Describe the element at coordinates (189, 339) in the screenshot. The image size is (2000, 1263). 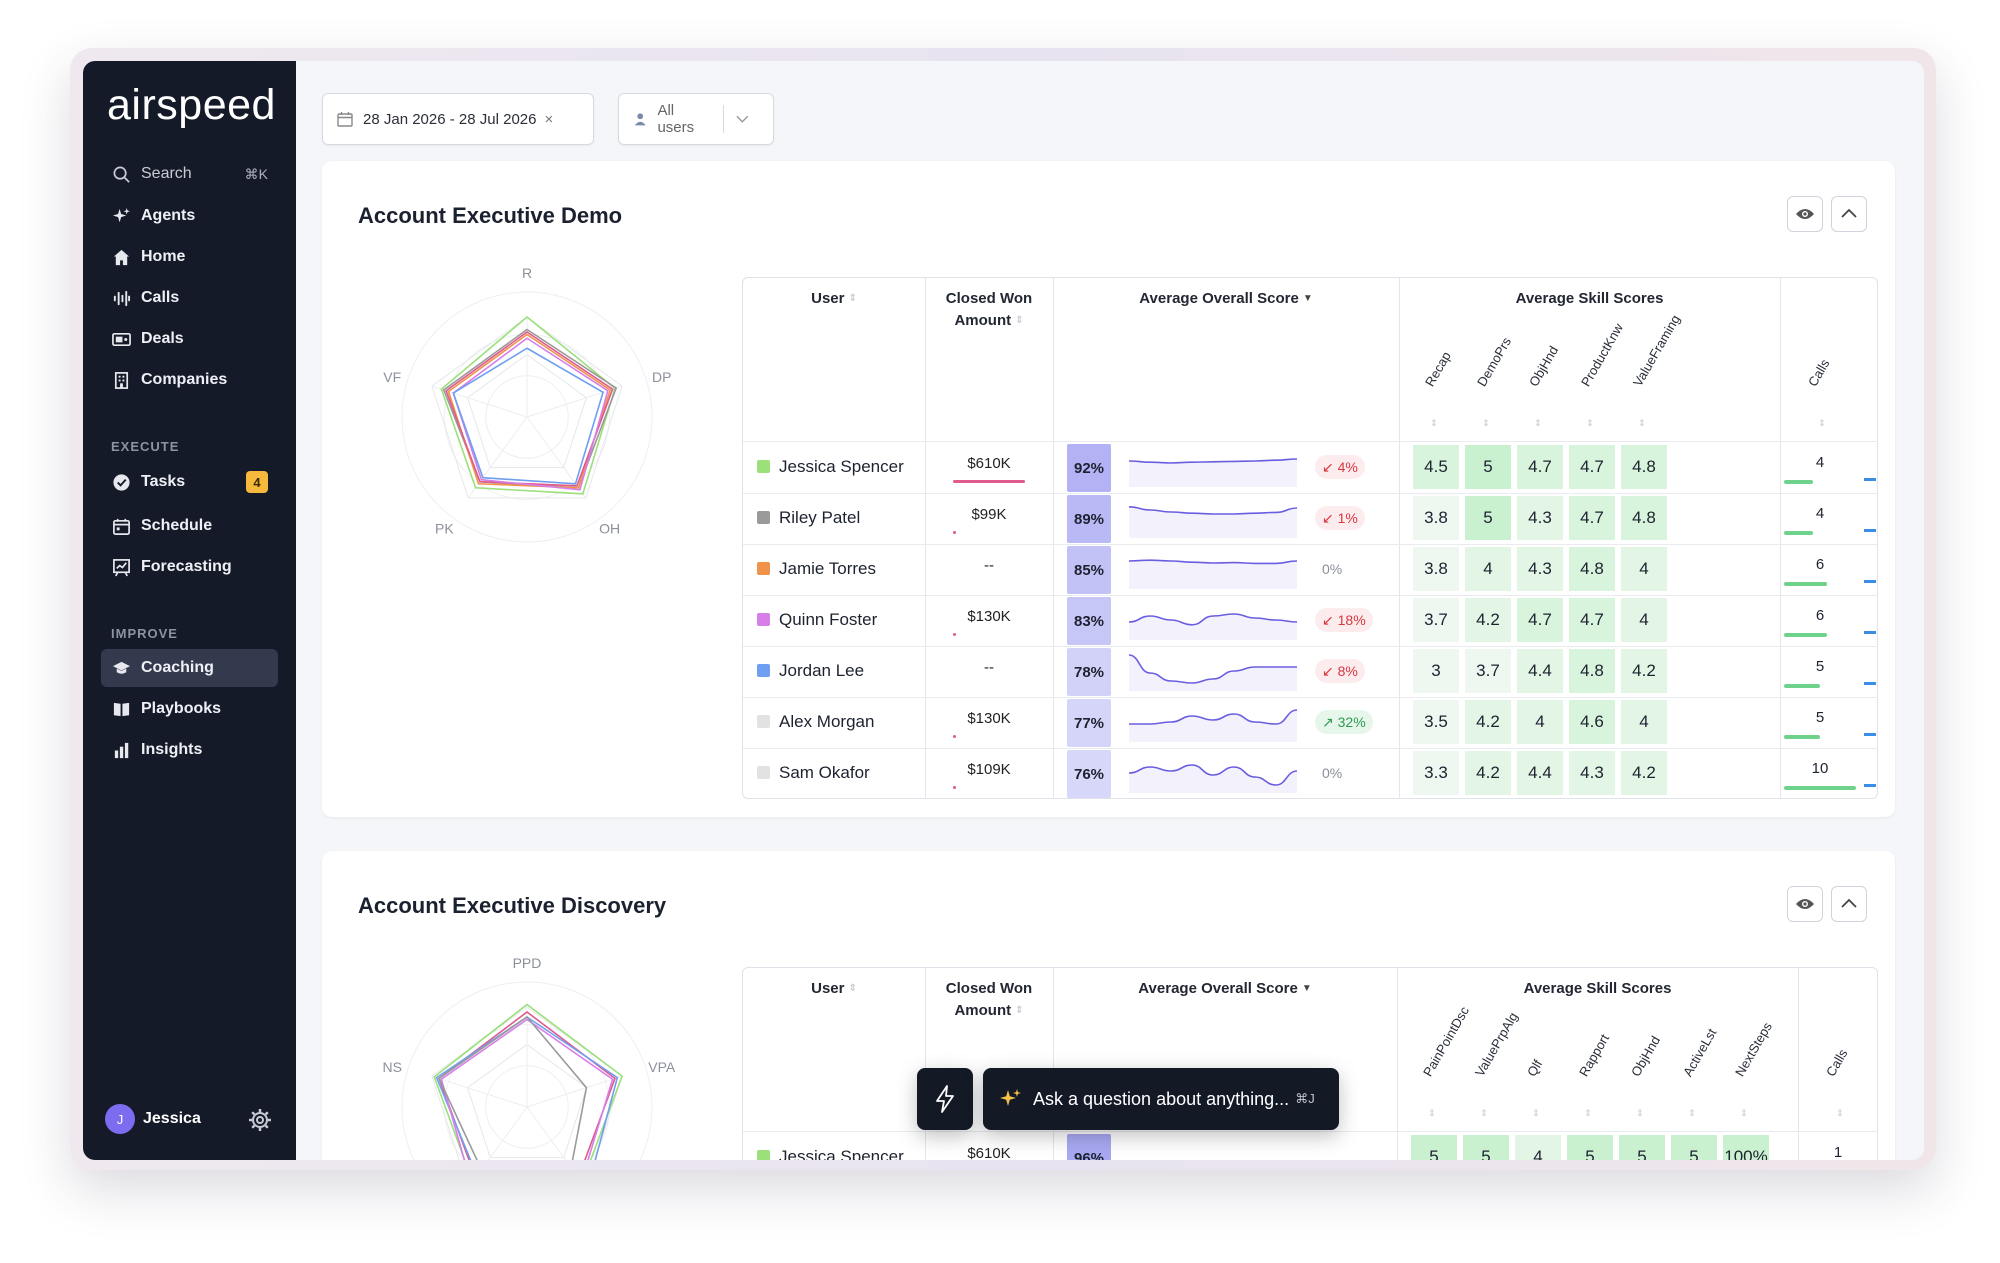
I see `sidebar-item-deals: Deals` at that location.